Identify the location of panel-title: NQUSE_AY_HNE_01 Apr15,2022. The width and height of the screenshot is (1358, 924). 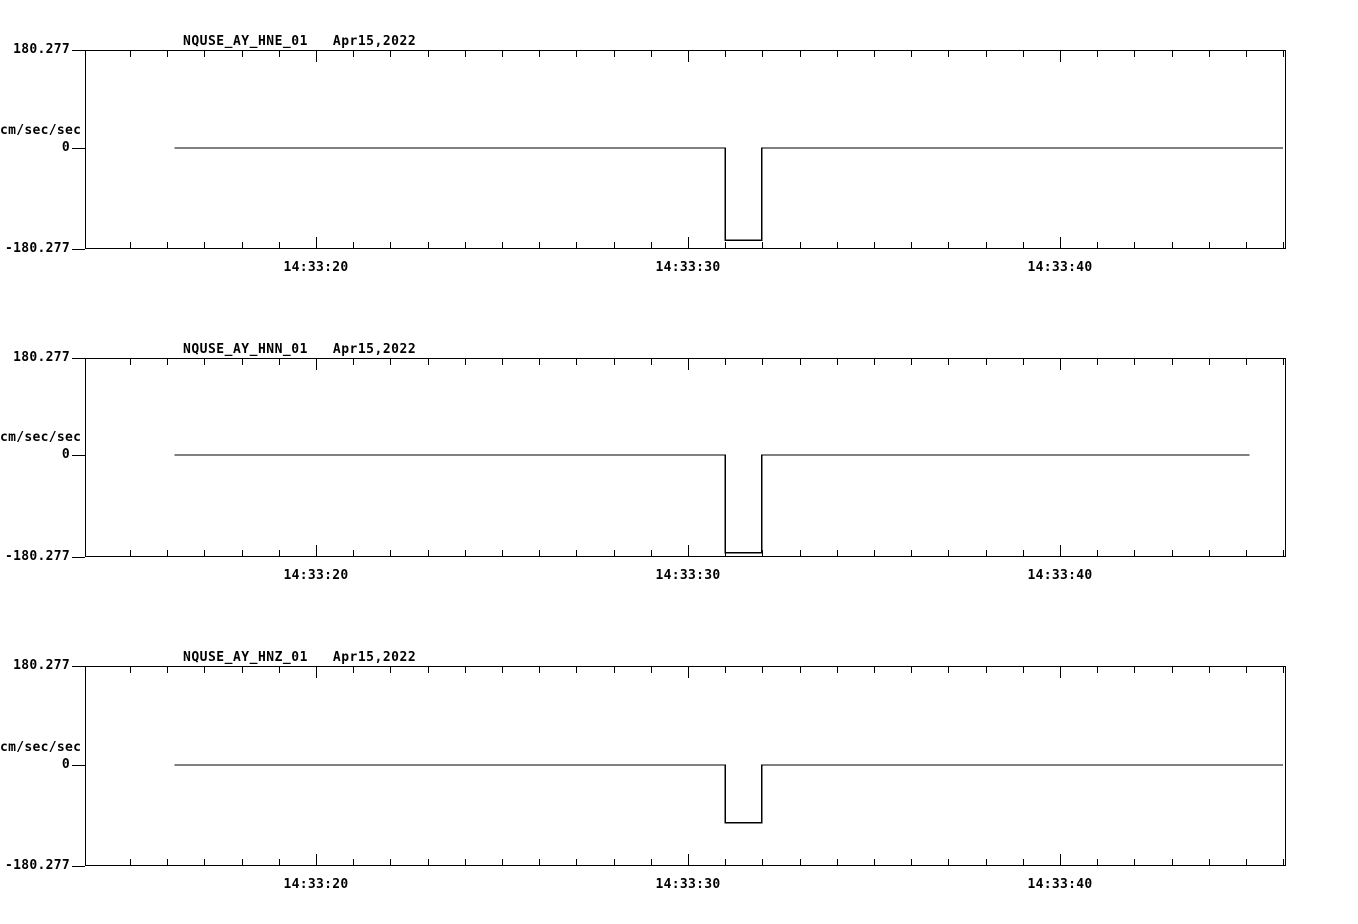
(300, 41).